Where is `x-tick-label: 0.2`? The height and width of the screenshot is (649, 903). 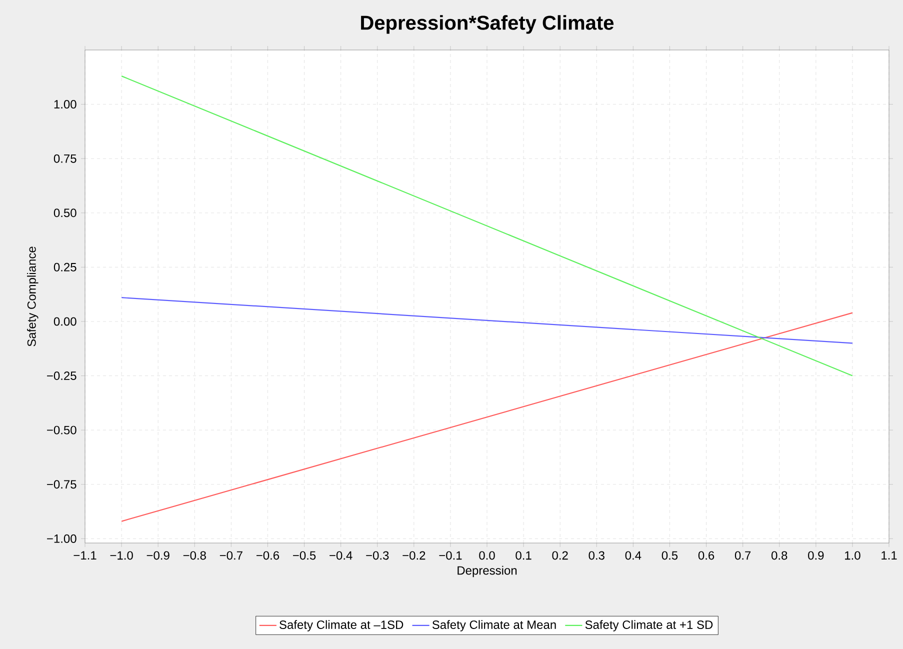 x-tick-label: 0.2 is located at coordinates (560, 555).